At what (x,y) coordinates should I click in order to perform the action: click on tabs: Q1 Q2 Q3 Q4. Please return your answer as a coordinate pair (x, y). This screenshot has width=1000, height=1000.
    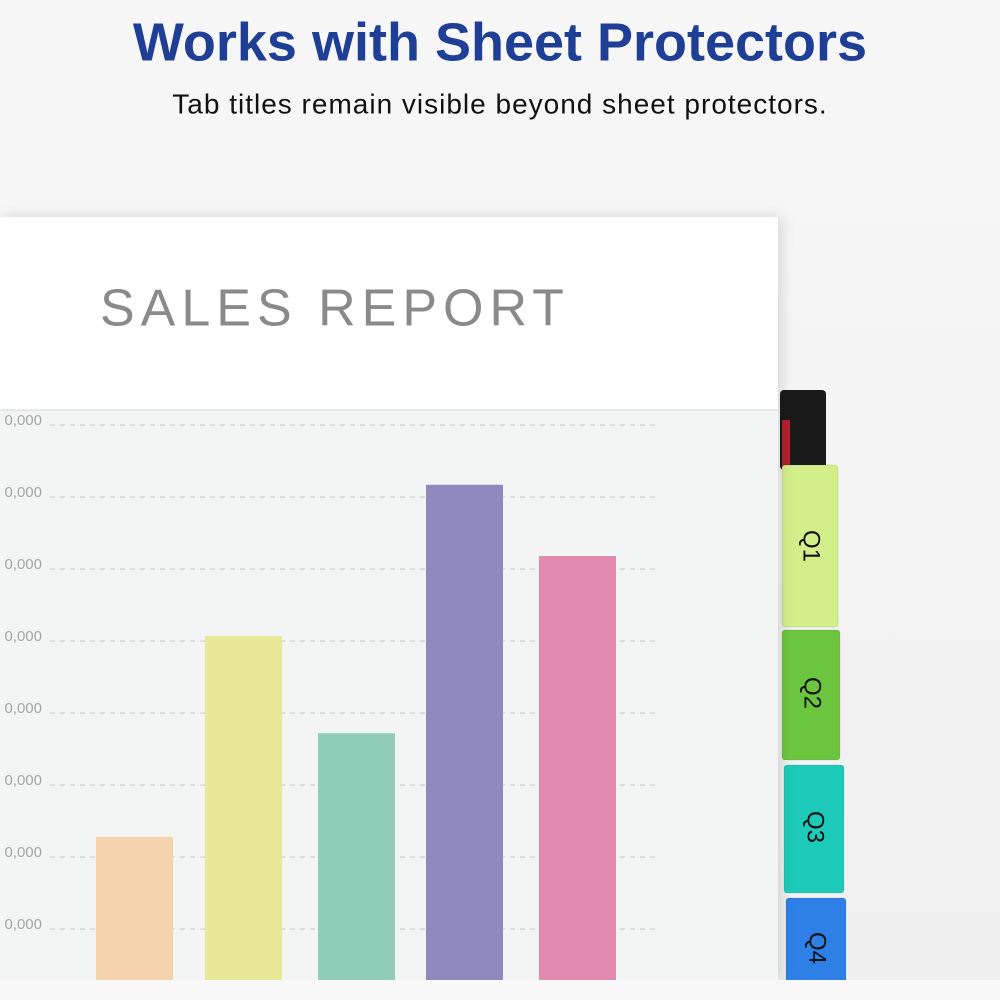
    Looking at the image, I should click on (814, 726).